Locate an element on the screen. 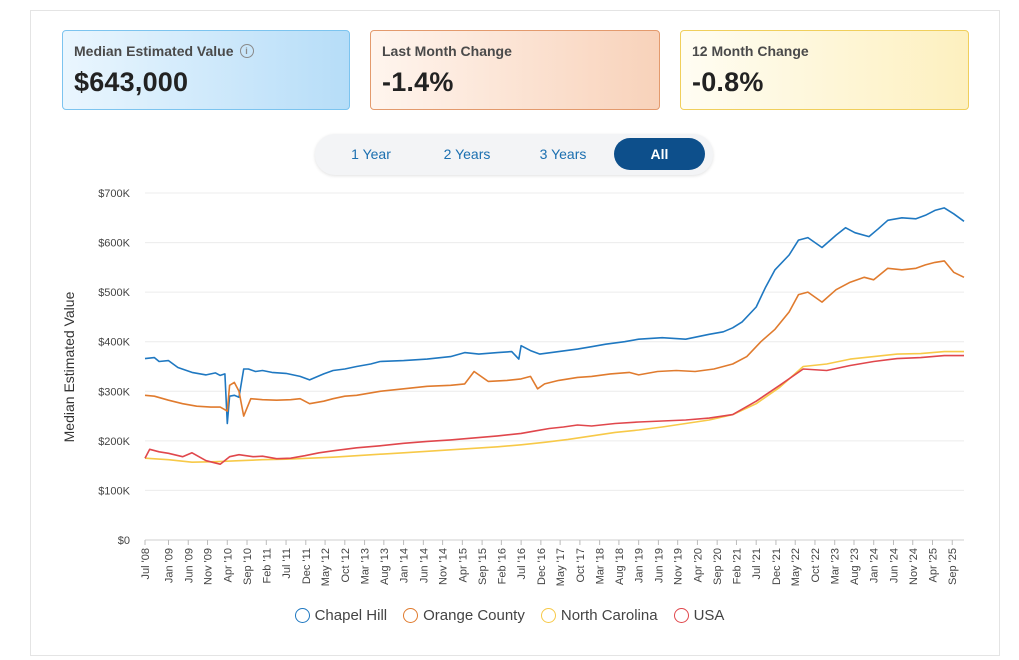 The image size is (1019, 660). legend-item-usa: USA is located at coordinates (699, 615).